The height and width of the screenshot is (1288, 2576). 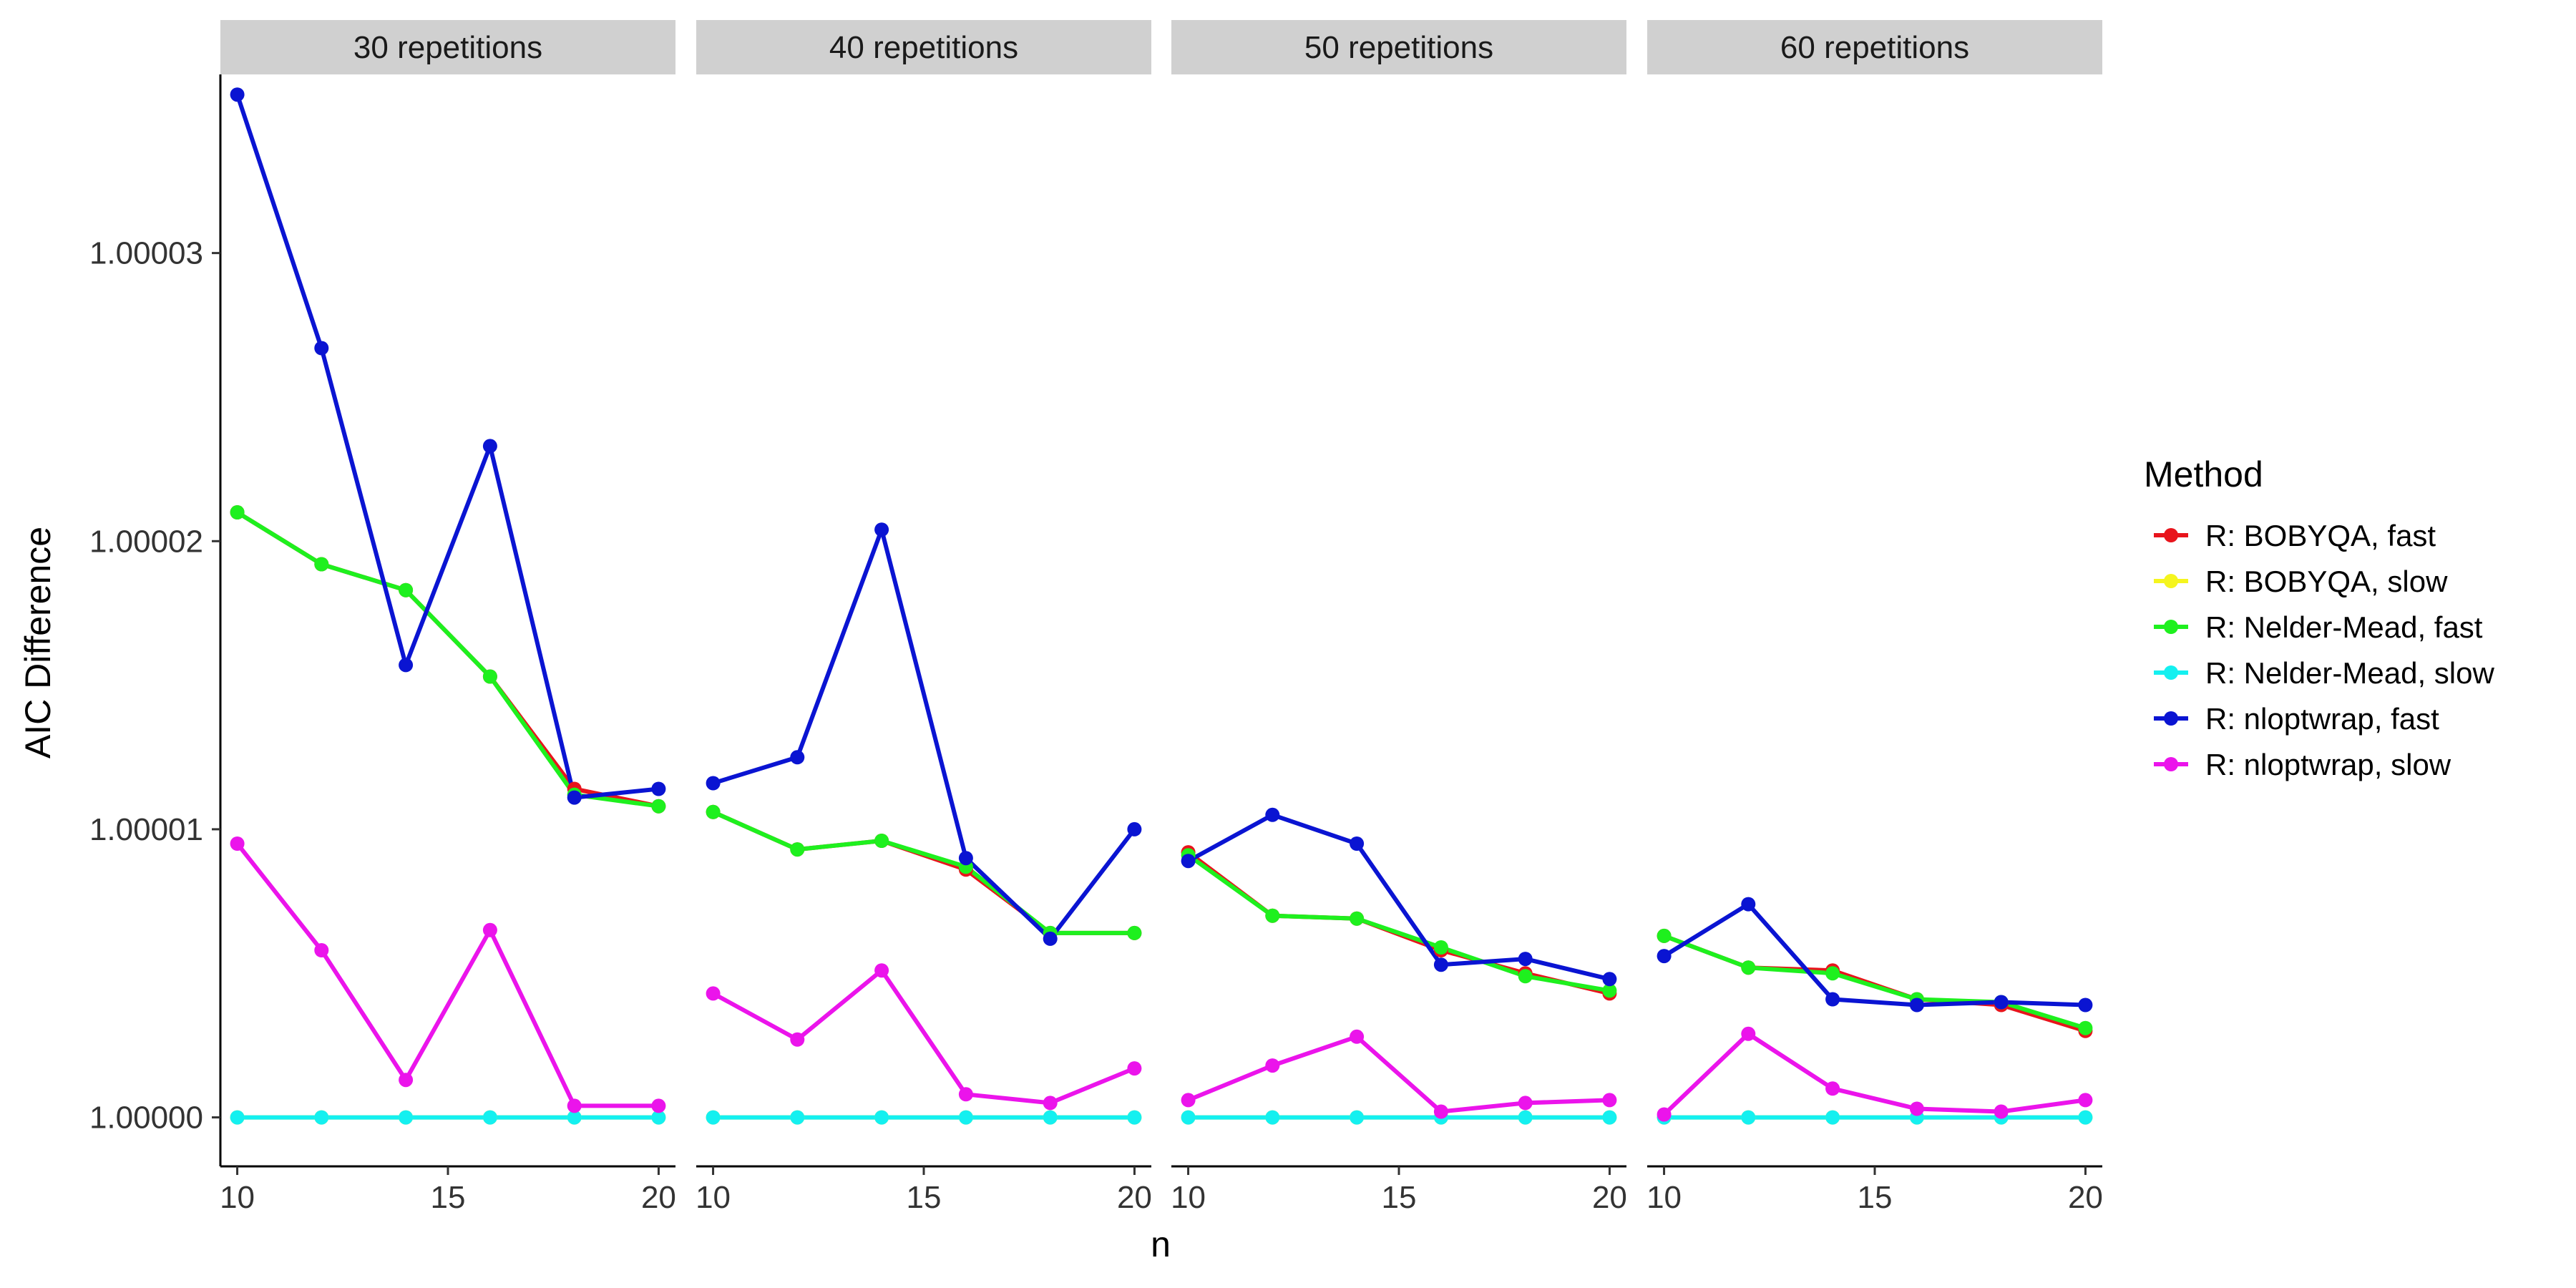 What do you see at coordinates (2326, 581) in the screenshot?
I see `legend-label: R: BOBYQA, slow` at bounding box center [2326, 581].